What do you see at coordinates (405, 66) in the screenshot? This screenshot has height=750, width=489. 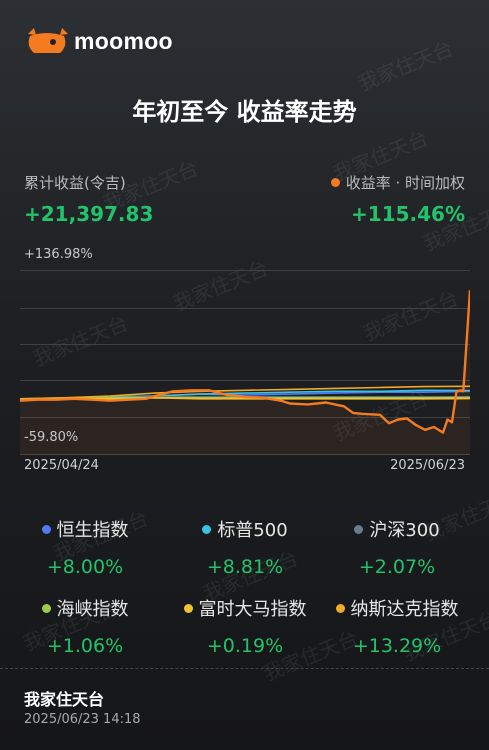 I see `watermark-text: 我家住天台` at bounding box center [405, 66].